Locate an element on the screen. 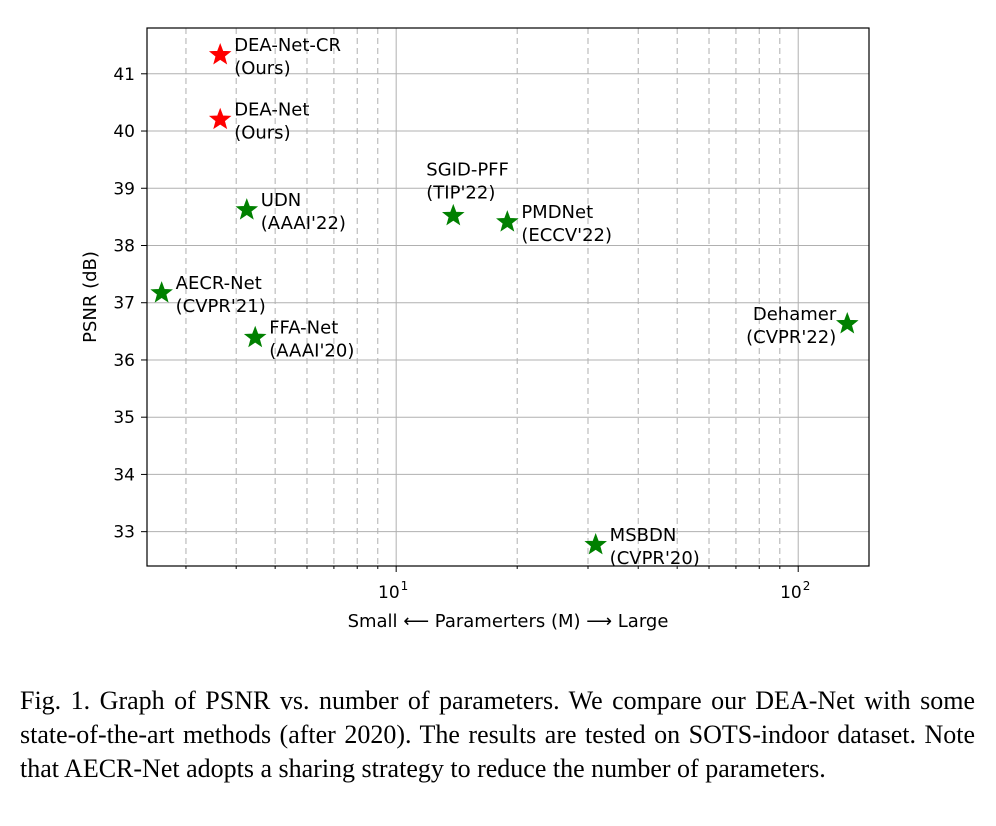  marker-ffa-net is located at coordinates (255, 336).